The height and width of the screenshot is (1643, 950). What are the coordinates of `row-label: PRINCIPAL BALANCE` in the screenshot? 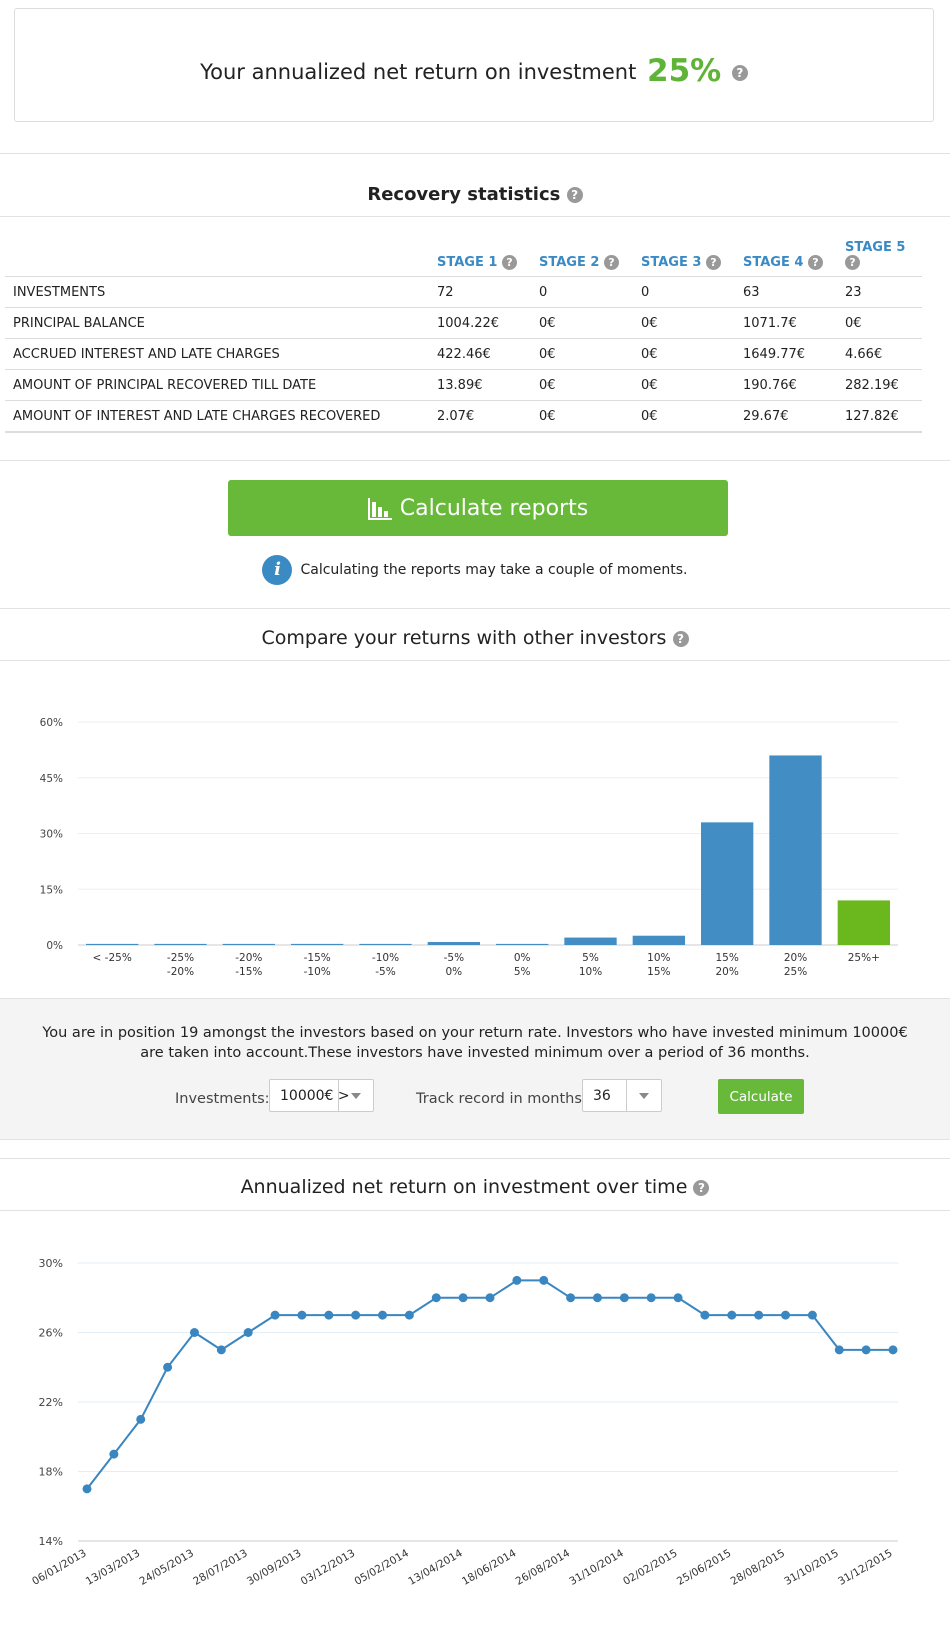 It's located at (221, 323).